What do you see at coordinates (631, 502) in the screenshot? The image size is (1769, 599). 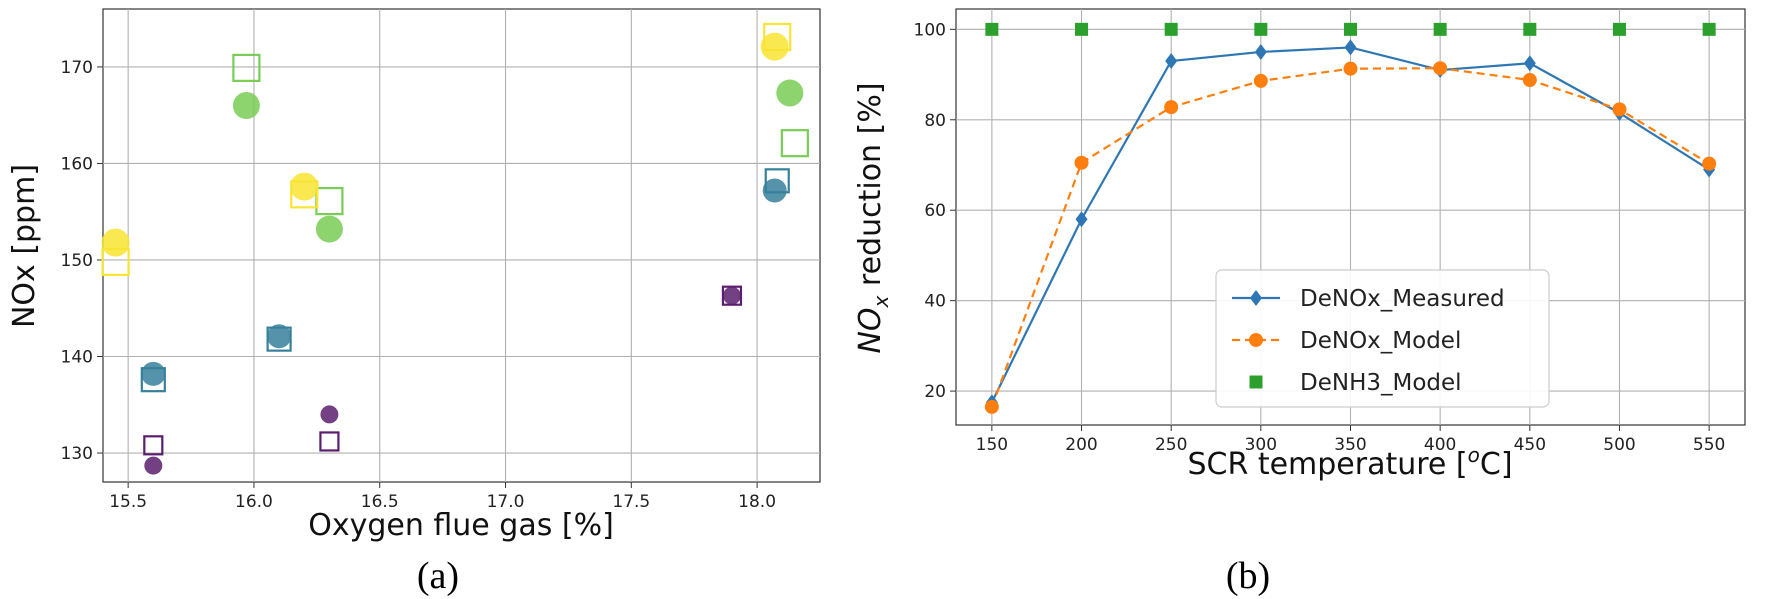 I see `x-tick-label: 17.5` at bounding box center [631, 502].